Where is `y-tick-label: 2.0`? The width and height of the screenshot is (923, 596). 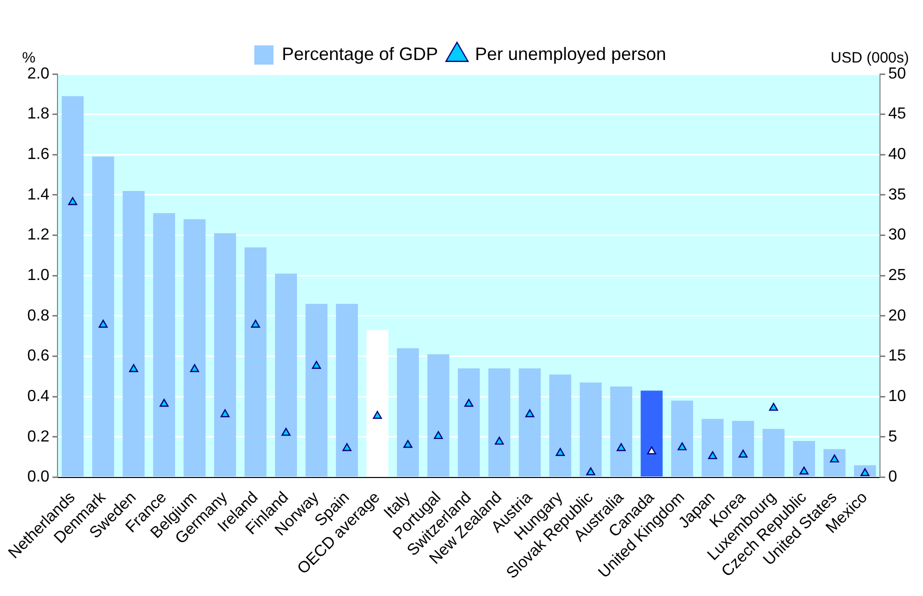
y-tick-label: 2.0 is located at coordinates (38, 73).